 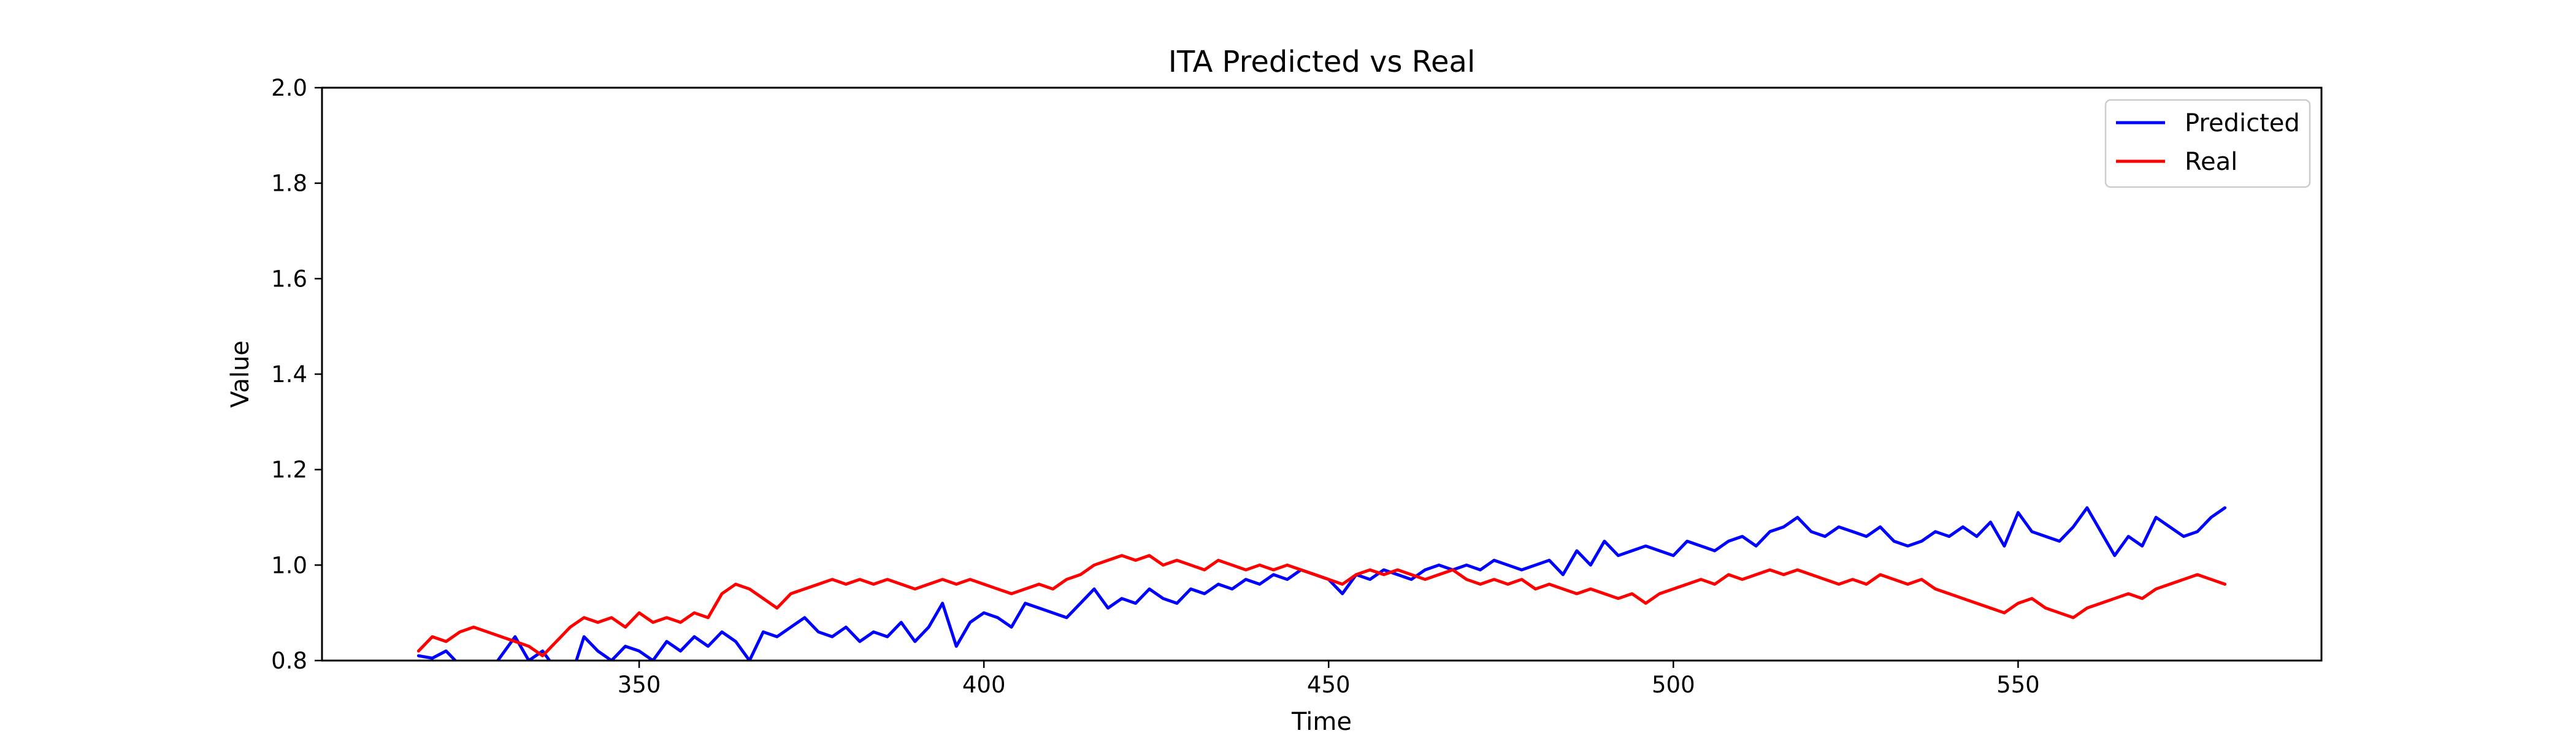 I want to click on y-tick-label: 1.2, so click(x=289, y=470).